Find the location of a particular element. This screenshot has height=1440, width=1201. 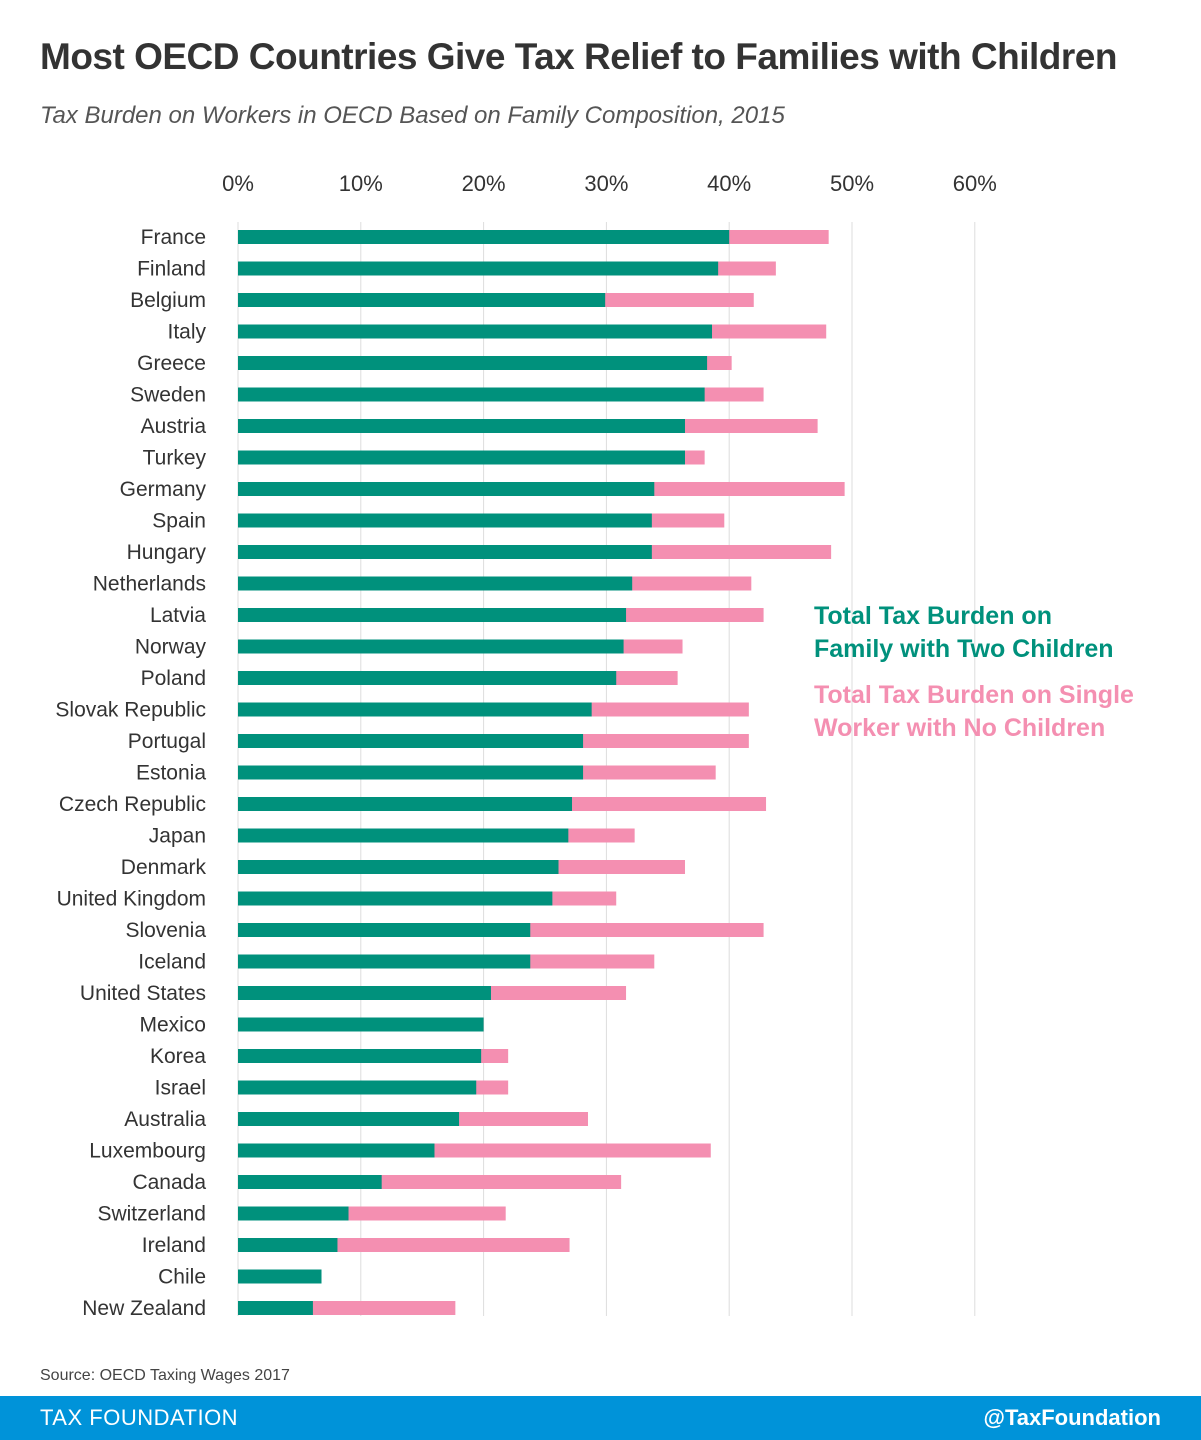

bar-family-estonia is located at coordinates (411, 772).